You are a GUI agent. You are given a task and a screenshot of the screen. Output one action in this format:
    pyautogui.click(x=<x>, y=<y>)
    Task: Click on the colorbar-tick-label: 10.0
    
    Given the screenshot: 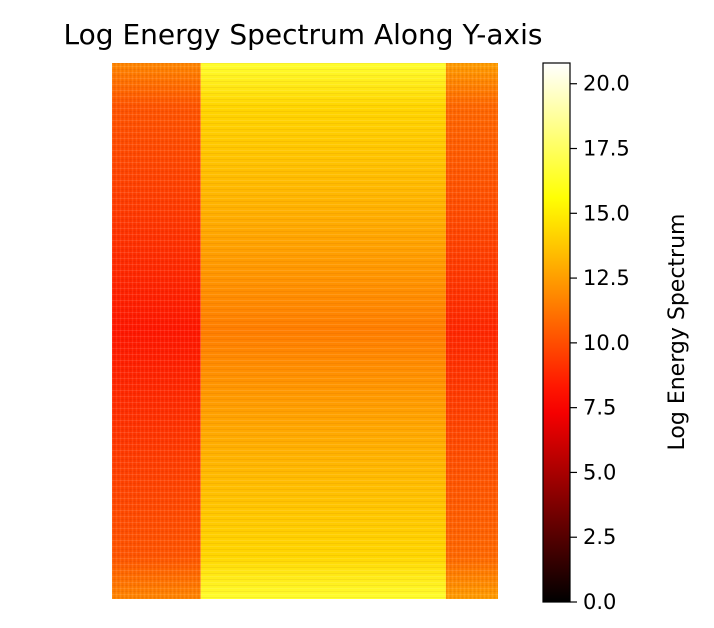 What is the action you would take?
    pyautogui.click(x=606, y=343)
    